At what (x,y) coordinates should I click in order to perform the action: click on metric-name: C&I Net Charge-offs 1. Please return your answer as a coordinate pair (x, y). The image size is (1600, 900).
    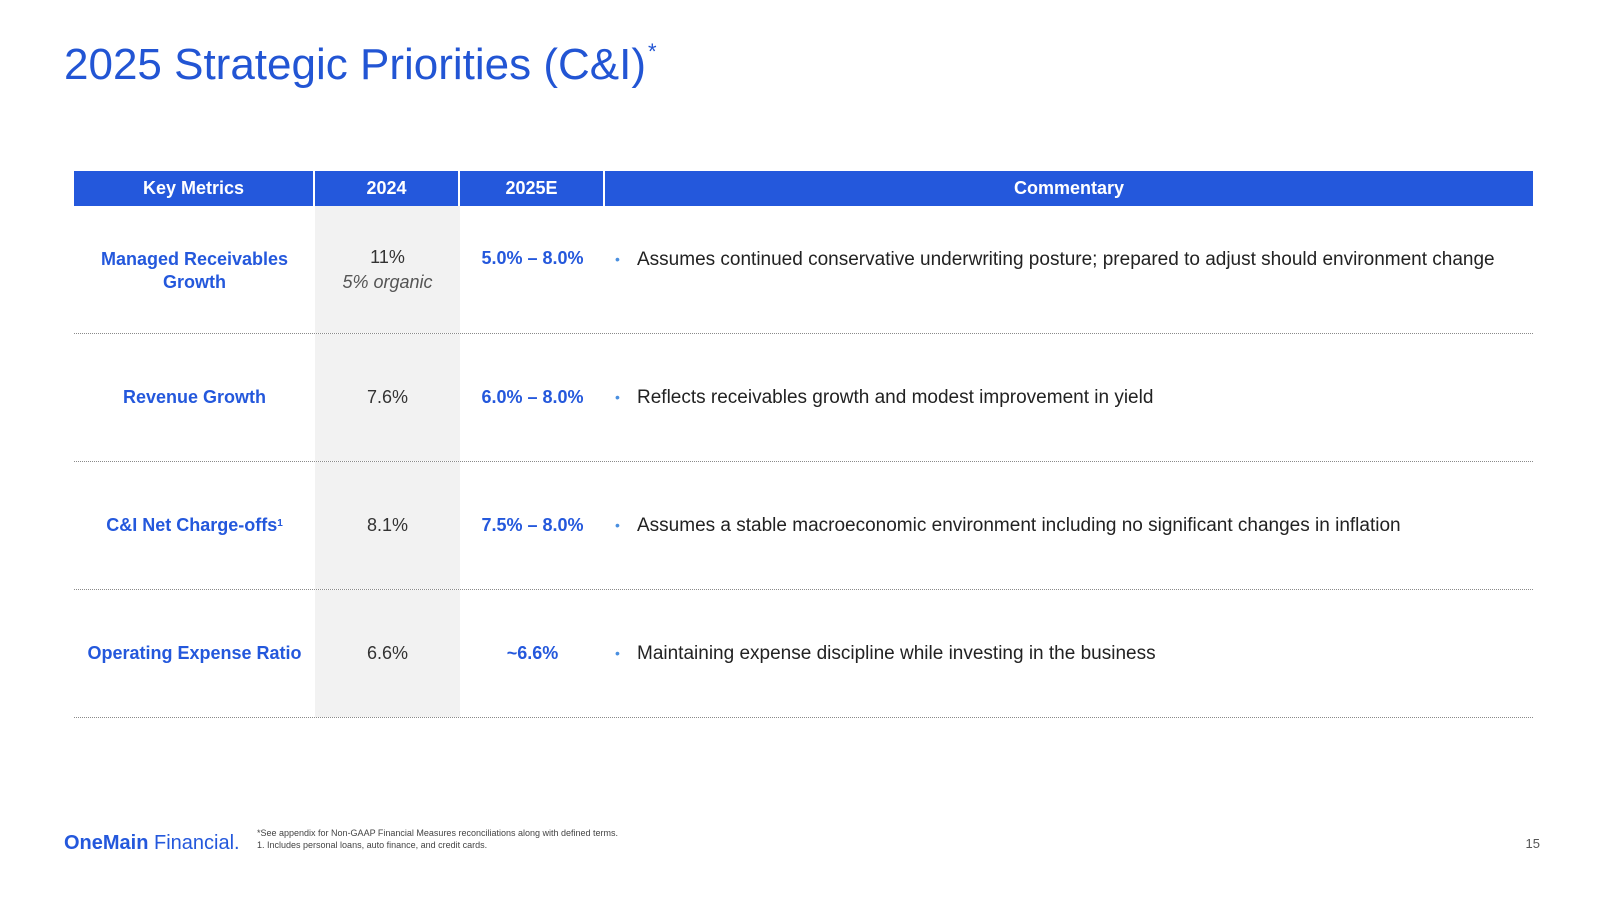
    Looking at the image, I should click on (194, 525).